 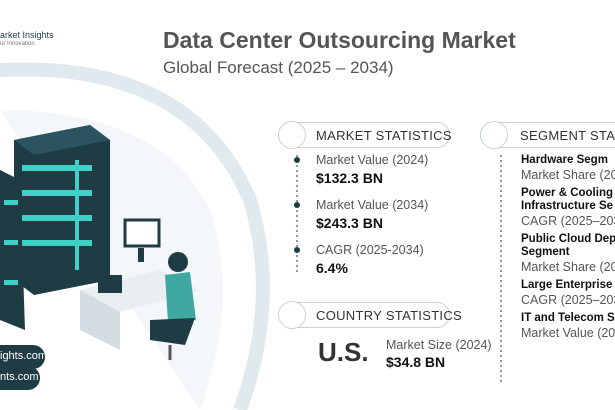 I want to click on footer-link: ights.com, so click(x=24, y=356).